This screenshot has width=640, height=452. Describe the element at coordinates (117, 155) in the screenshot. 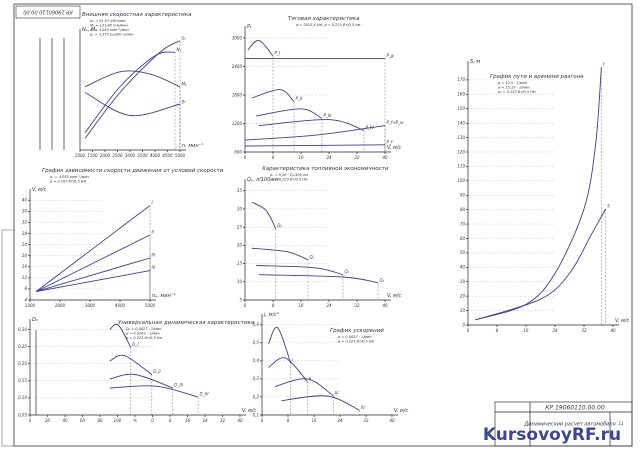

I see `x-tick-label: 2500` at that location.